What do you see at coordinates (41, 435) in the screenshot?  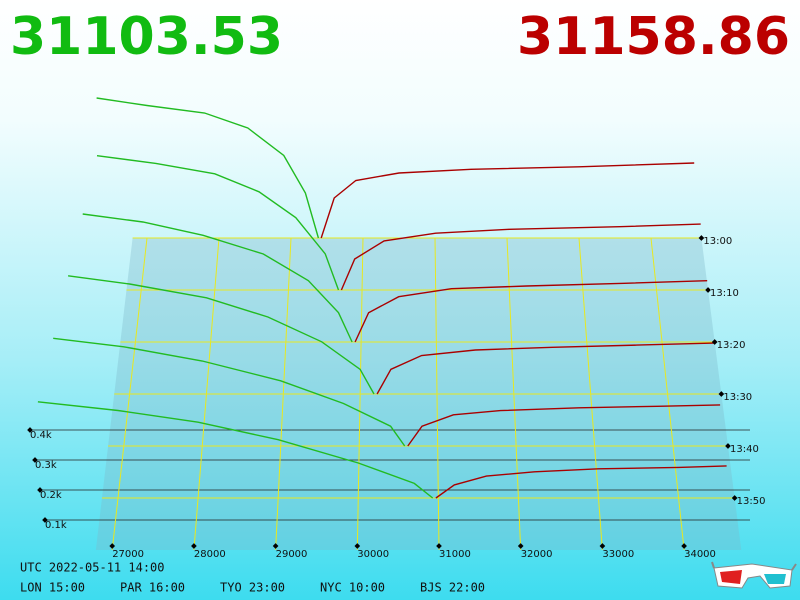 I see `depth-tick-label: 0.4k` at bounding box center [41, 435].